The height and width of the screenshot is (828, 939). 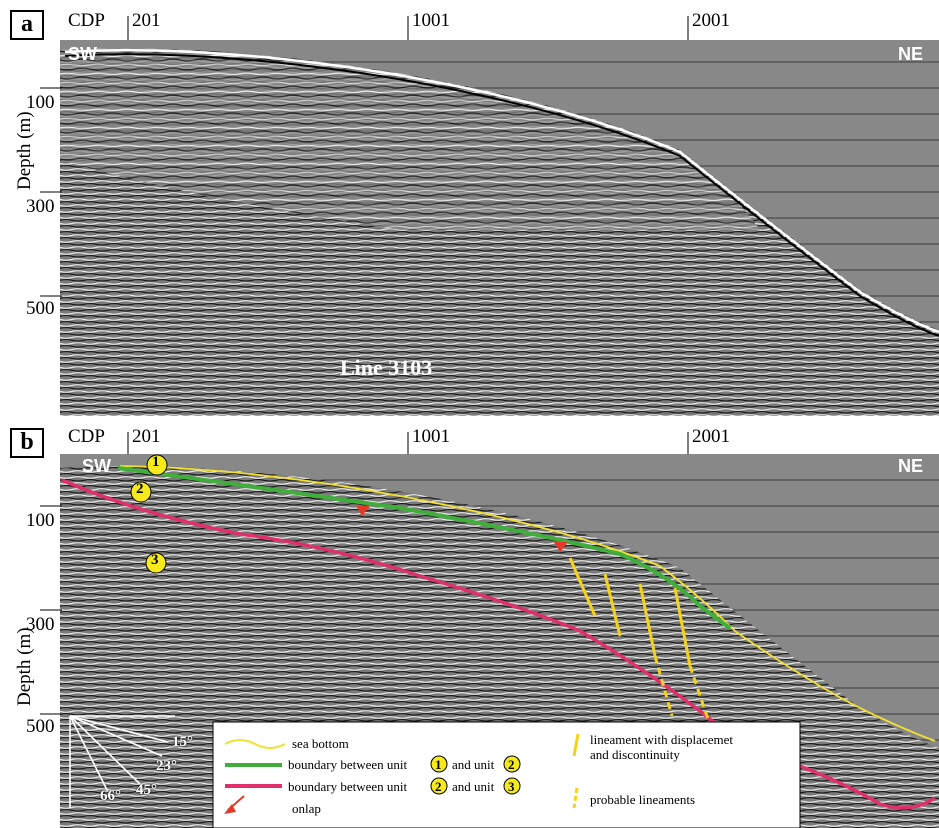 What do you see at coordinates (40, 520) in the screenshot?
I see `depth-tick-100-b: 100` at bounding box center [40, 520].